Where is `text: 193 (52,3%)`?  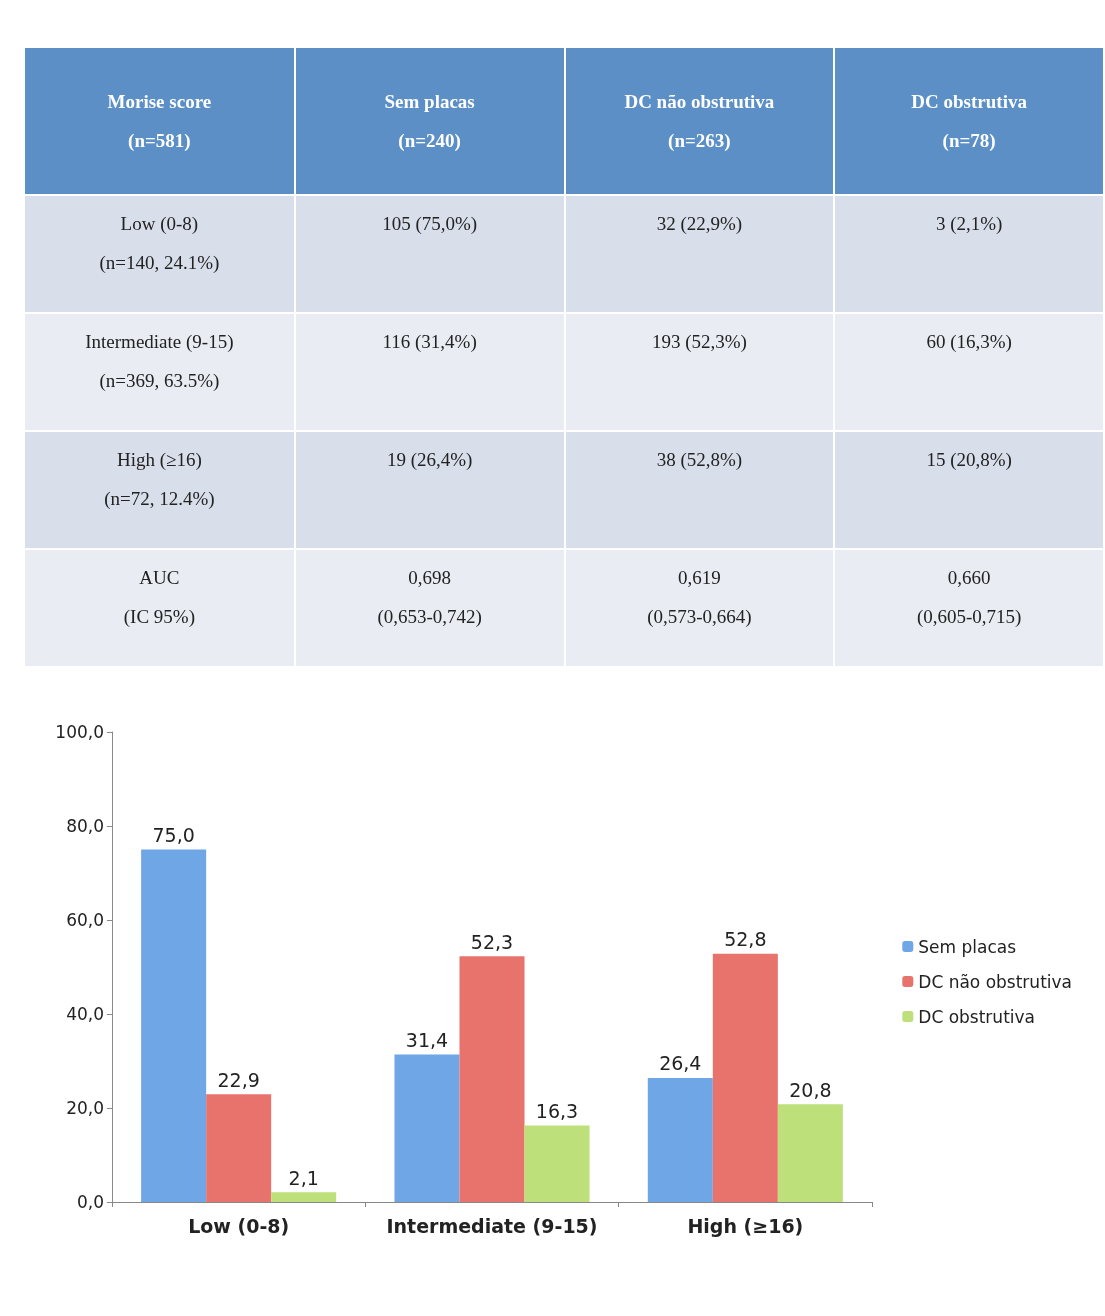 text: 193 (52,3%) is located at coordinates (699, 372).